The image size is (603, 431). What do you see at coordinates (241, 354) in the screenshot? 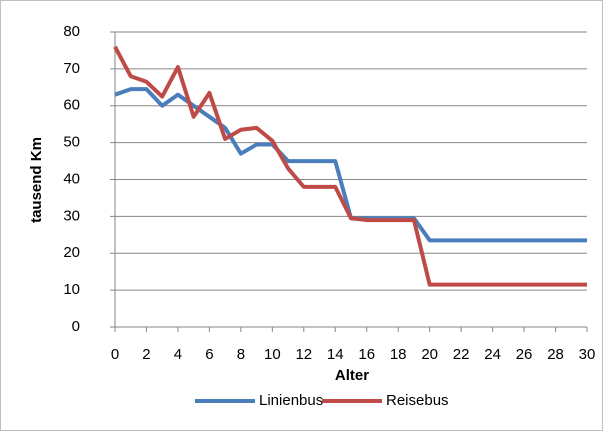
I see `x-tick-label: 8` at bounding box center [241, 354].